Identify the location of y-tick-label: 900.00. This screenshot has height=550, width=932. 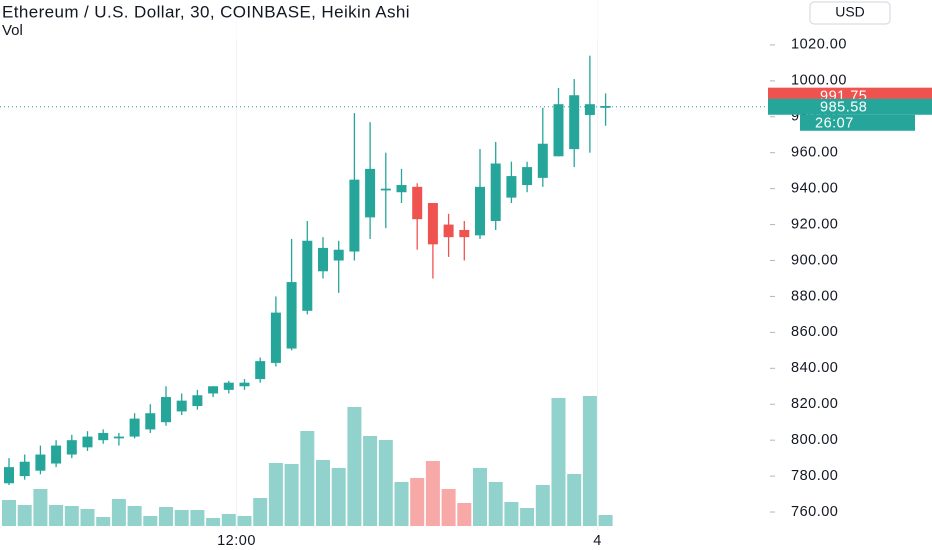
(814, 260).